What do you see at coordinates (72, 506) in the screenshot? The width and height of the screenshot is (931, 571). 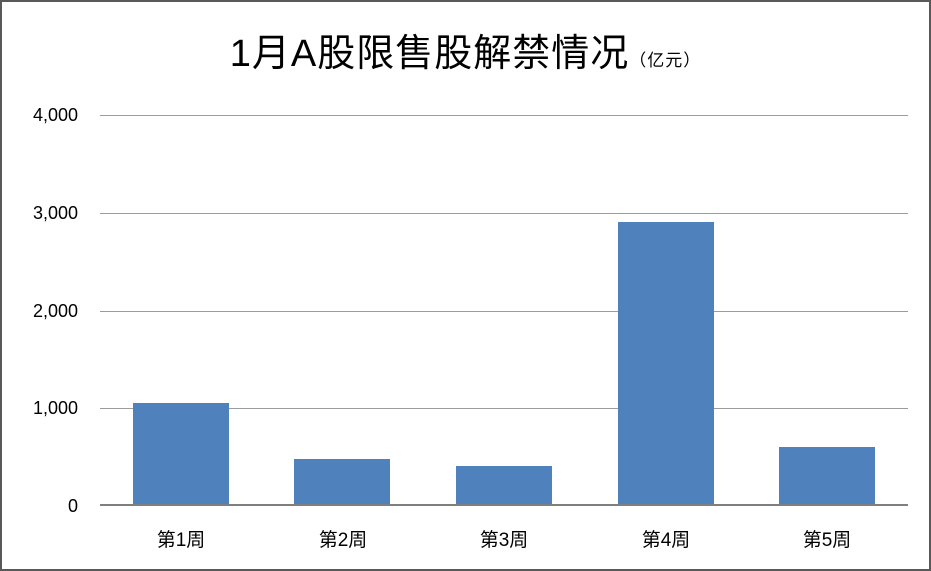 I see `y-tick-label-0: 0` at bounding box center [72, 506].